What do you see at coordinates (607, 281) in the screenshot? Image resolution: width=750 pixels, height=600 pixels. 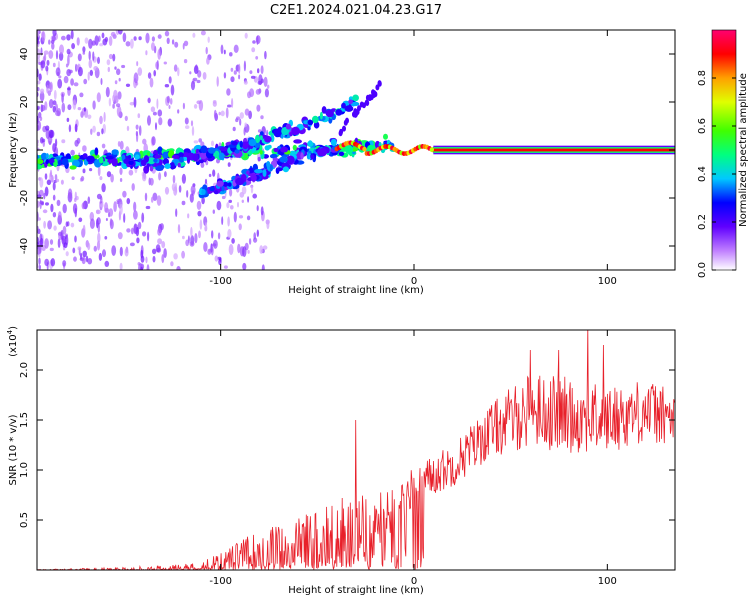 I see `spectrogram-x-tick-label: 100` at bounding box center [607, 281].